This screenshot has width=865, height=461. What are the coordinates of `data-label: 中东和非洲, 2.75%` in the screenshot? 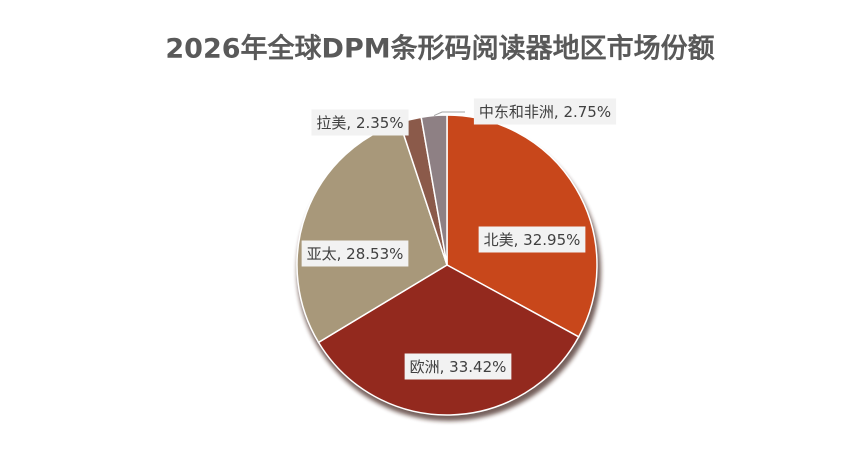 It's located at (545, 111).